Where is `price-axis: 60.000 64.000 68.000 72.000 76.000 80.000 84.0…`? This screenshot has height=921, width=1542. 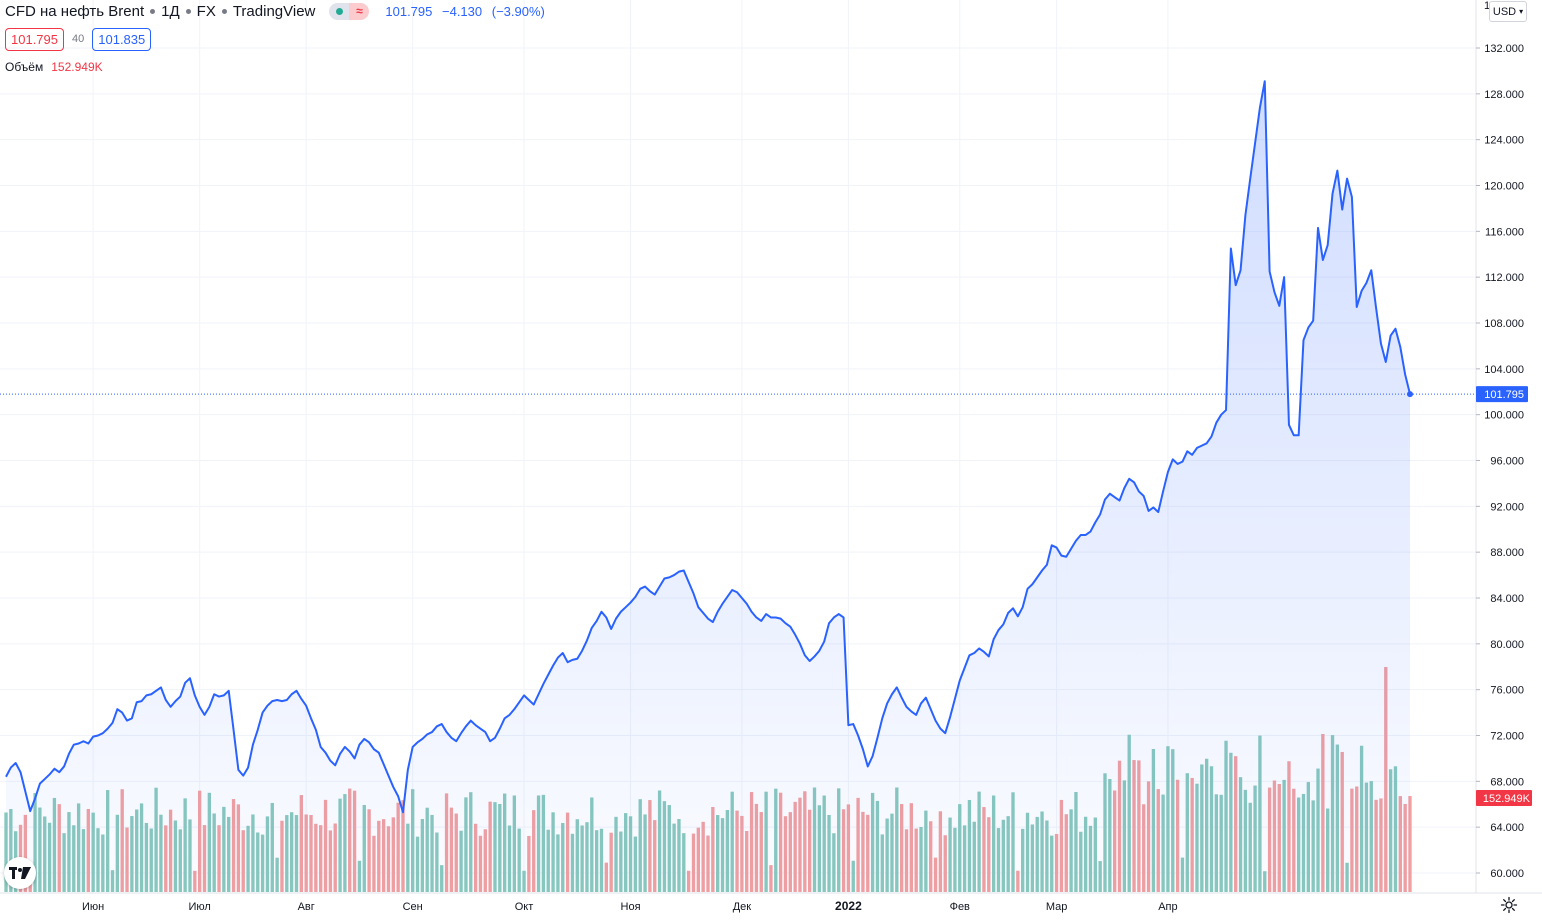
price-axis: 60.000 64.000 68.000 72.000 76.000 80.000 84.0… is located at coordinates (1500, 461).